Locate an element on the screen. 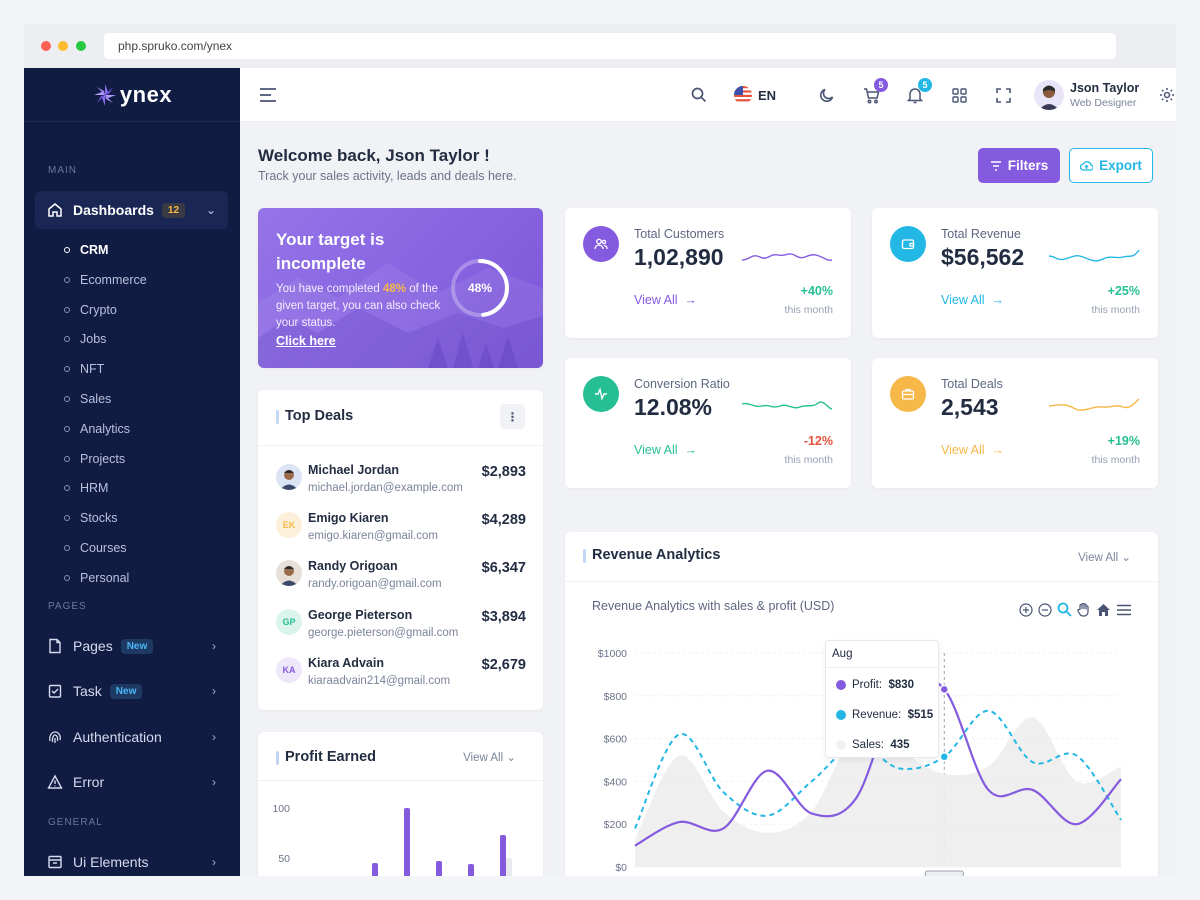  filters-button: Filters is located at coordinates (1019, 165).